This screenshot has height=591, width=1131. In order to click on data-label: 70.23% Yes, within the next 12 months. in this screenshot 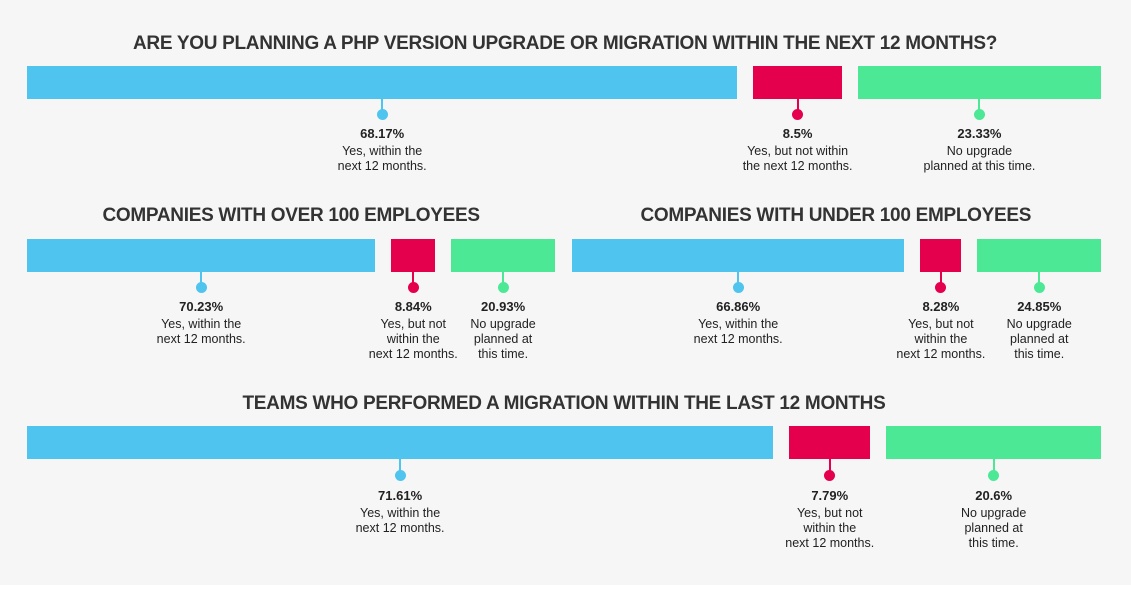, I will do `click(201, 323)`.